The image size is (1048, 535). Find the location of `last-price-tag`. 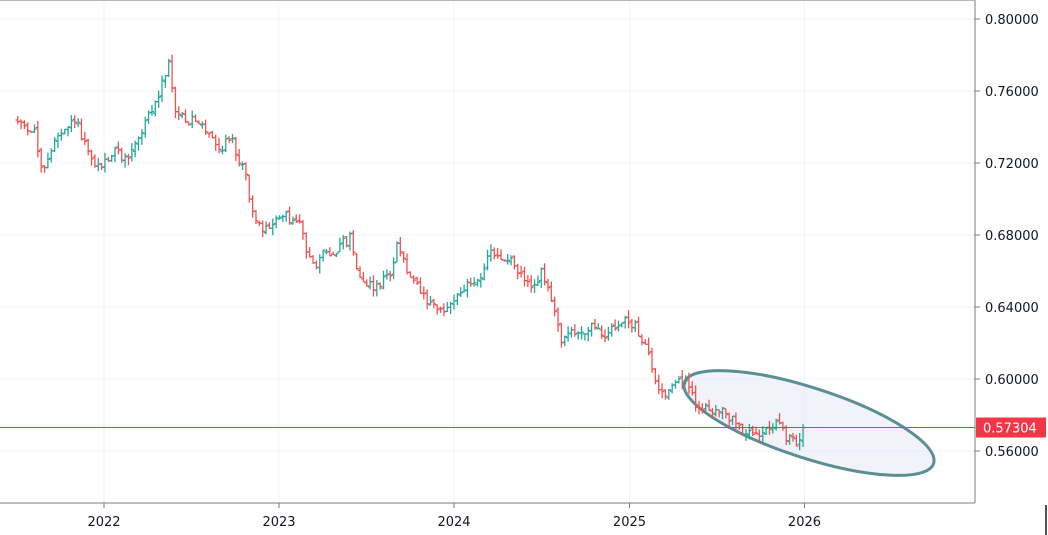

last-price-tag is located at coordinates (1011, 427).